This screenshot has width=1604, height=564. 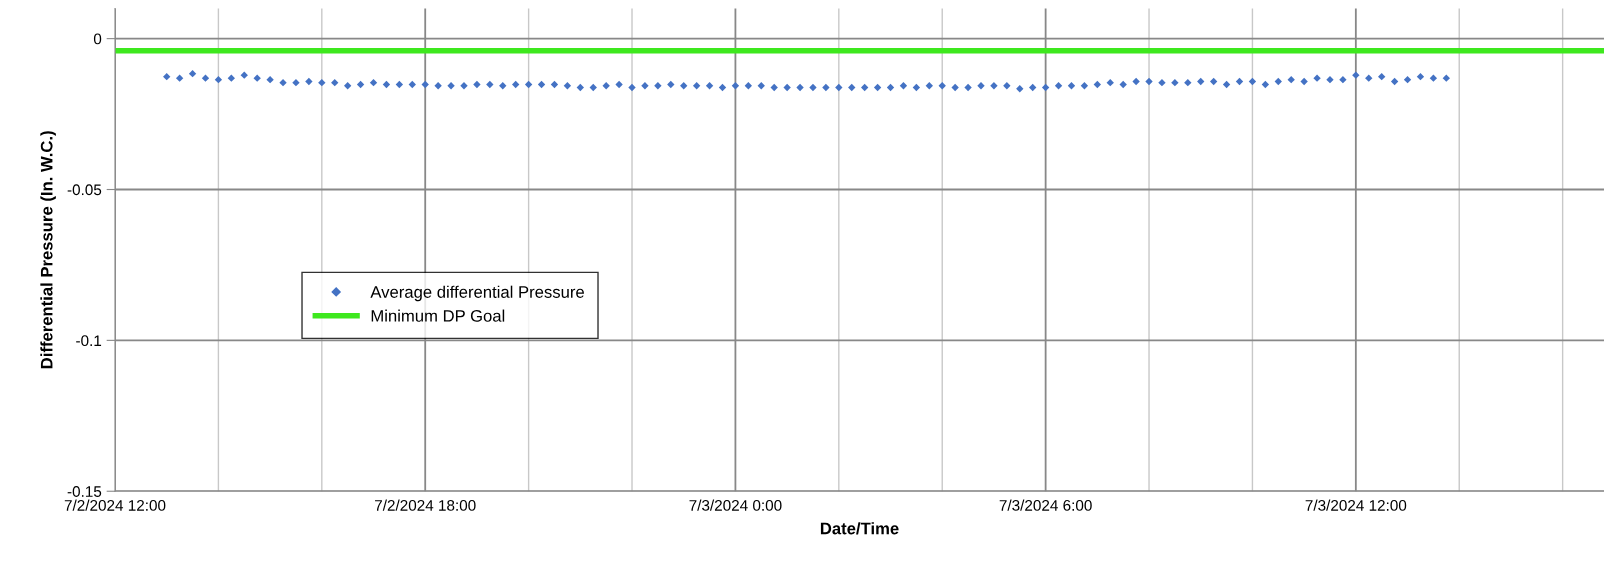 I want to click on x-axis-title: Date/Time, so click(x=859, y=528).